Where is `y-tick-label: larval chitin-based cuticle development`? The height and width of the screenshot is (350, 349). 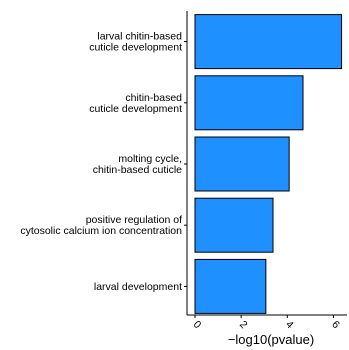 y-tick-label: larval chitin-based cuticle development is located at coordinates (135, 42).